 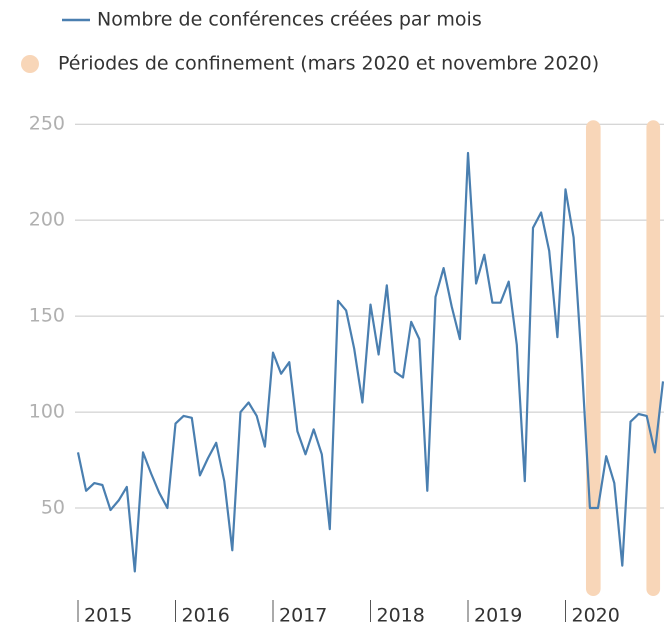 I want to click on x-tick-label: 2018, so click(x=401, y=616).